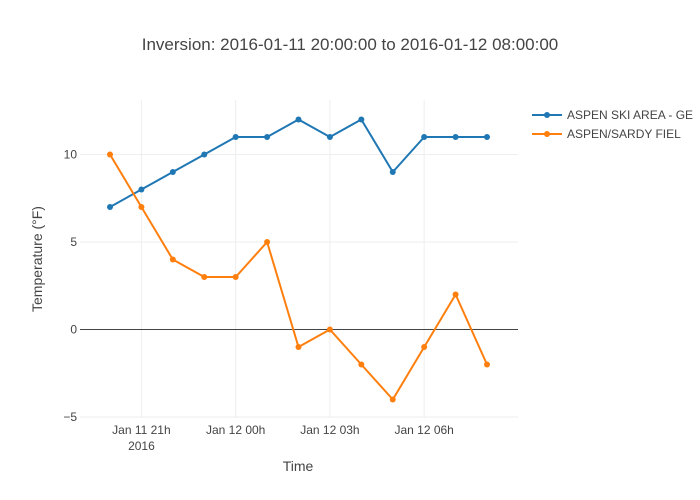  Describe the element at coordinates (630, 115) in the screenshot. I see `legend-label: ASPEN SKI AREA - GE` at that location.